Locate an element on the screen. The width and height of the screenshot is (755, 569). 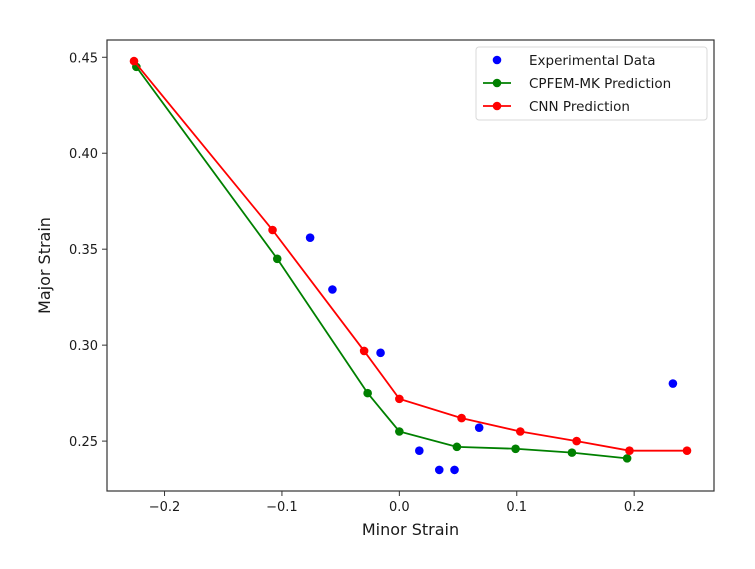
y-axis: 0.25 0.30 0.35 0.40 0.45 is located at coordinates (88, 250).